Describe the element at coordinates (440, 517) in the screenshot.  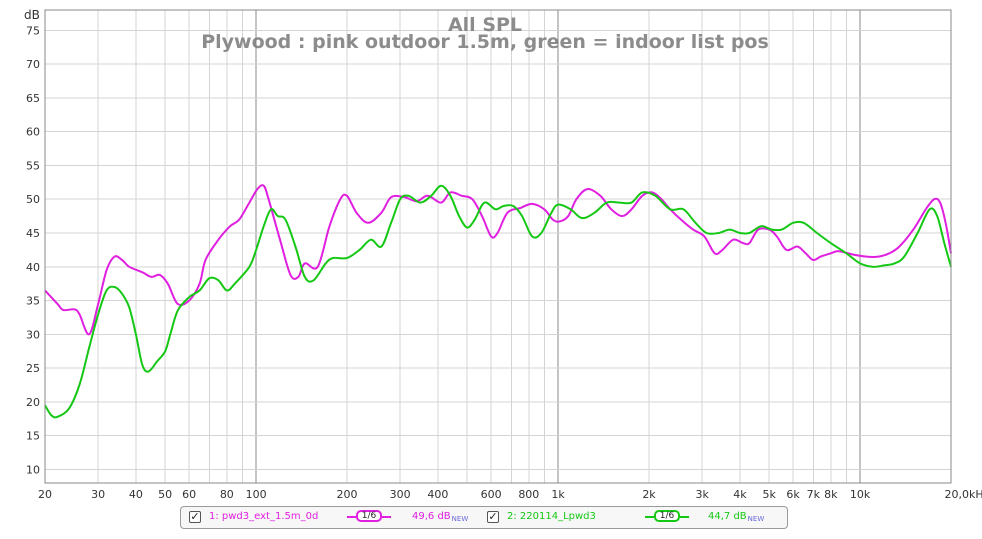
I see `series-1-level: 49,6 dBNEW` at that location.